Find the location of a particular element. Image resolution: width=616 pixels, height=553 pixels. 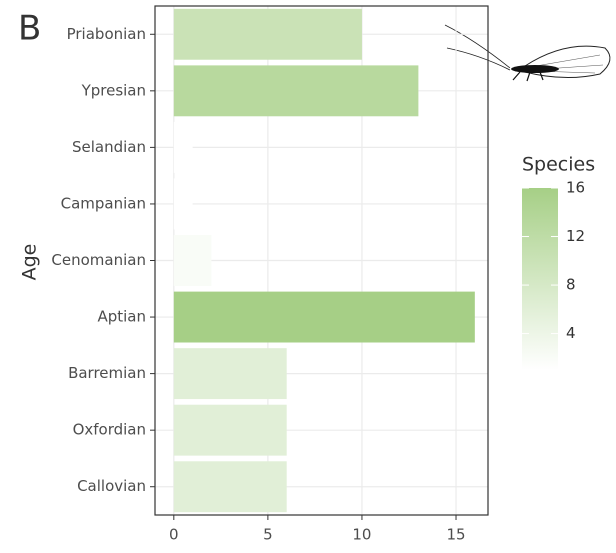

insect-illustration is located at coordinates (527, 53).